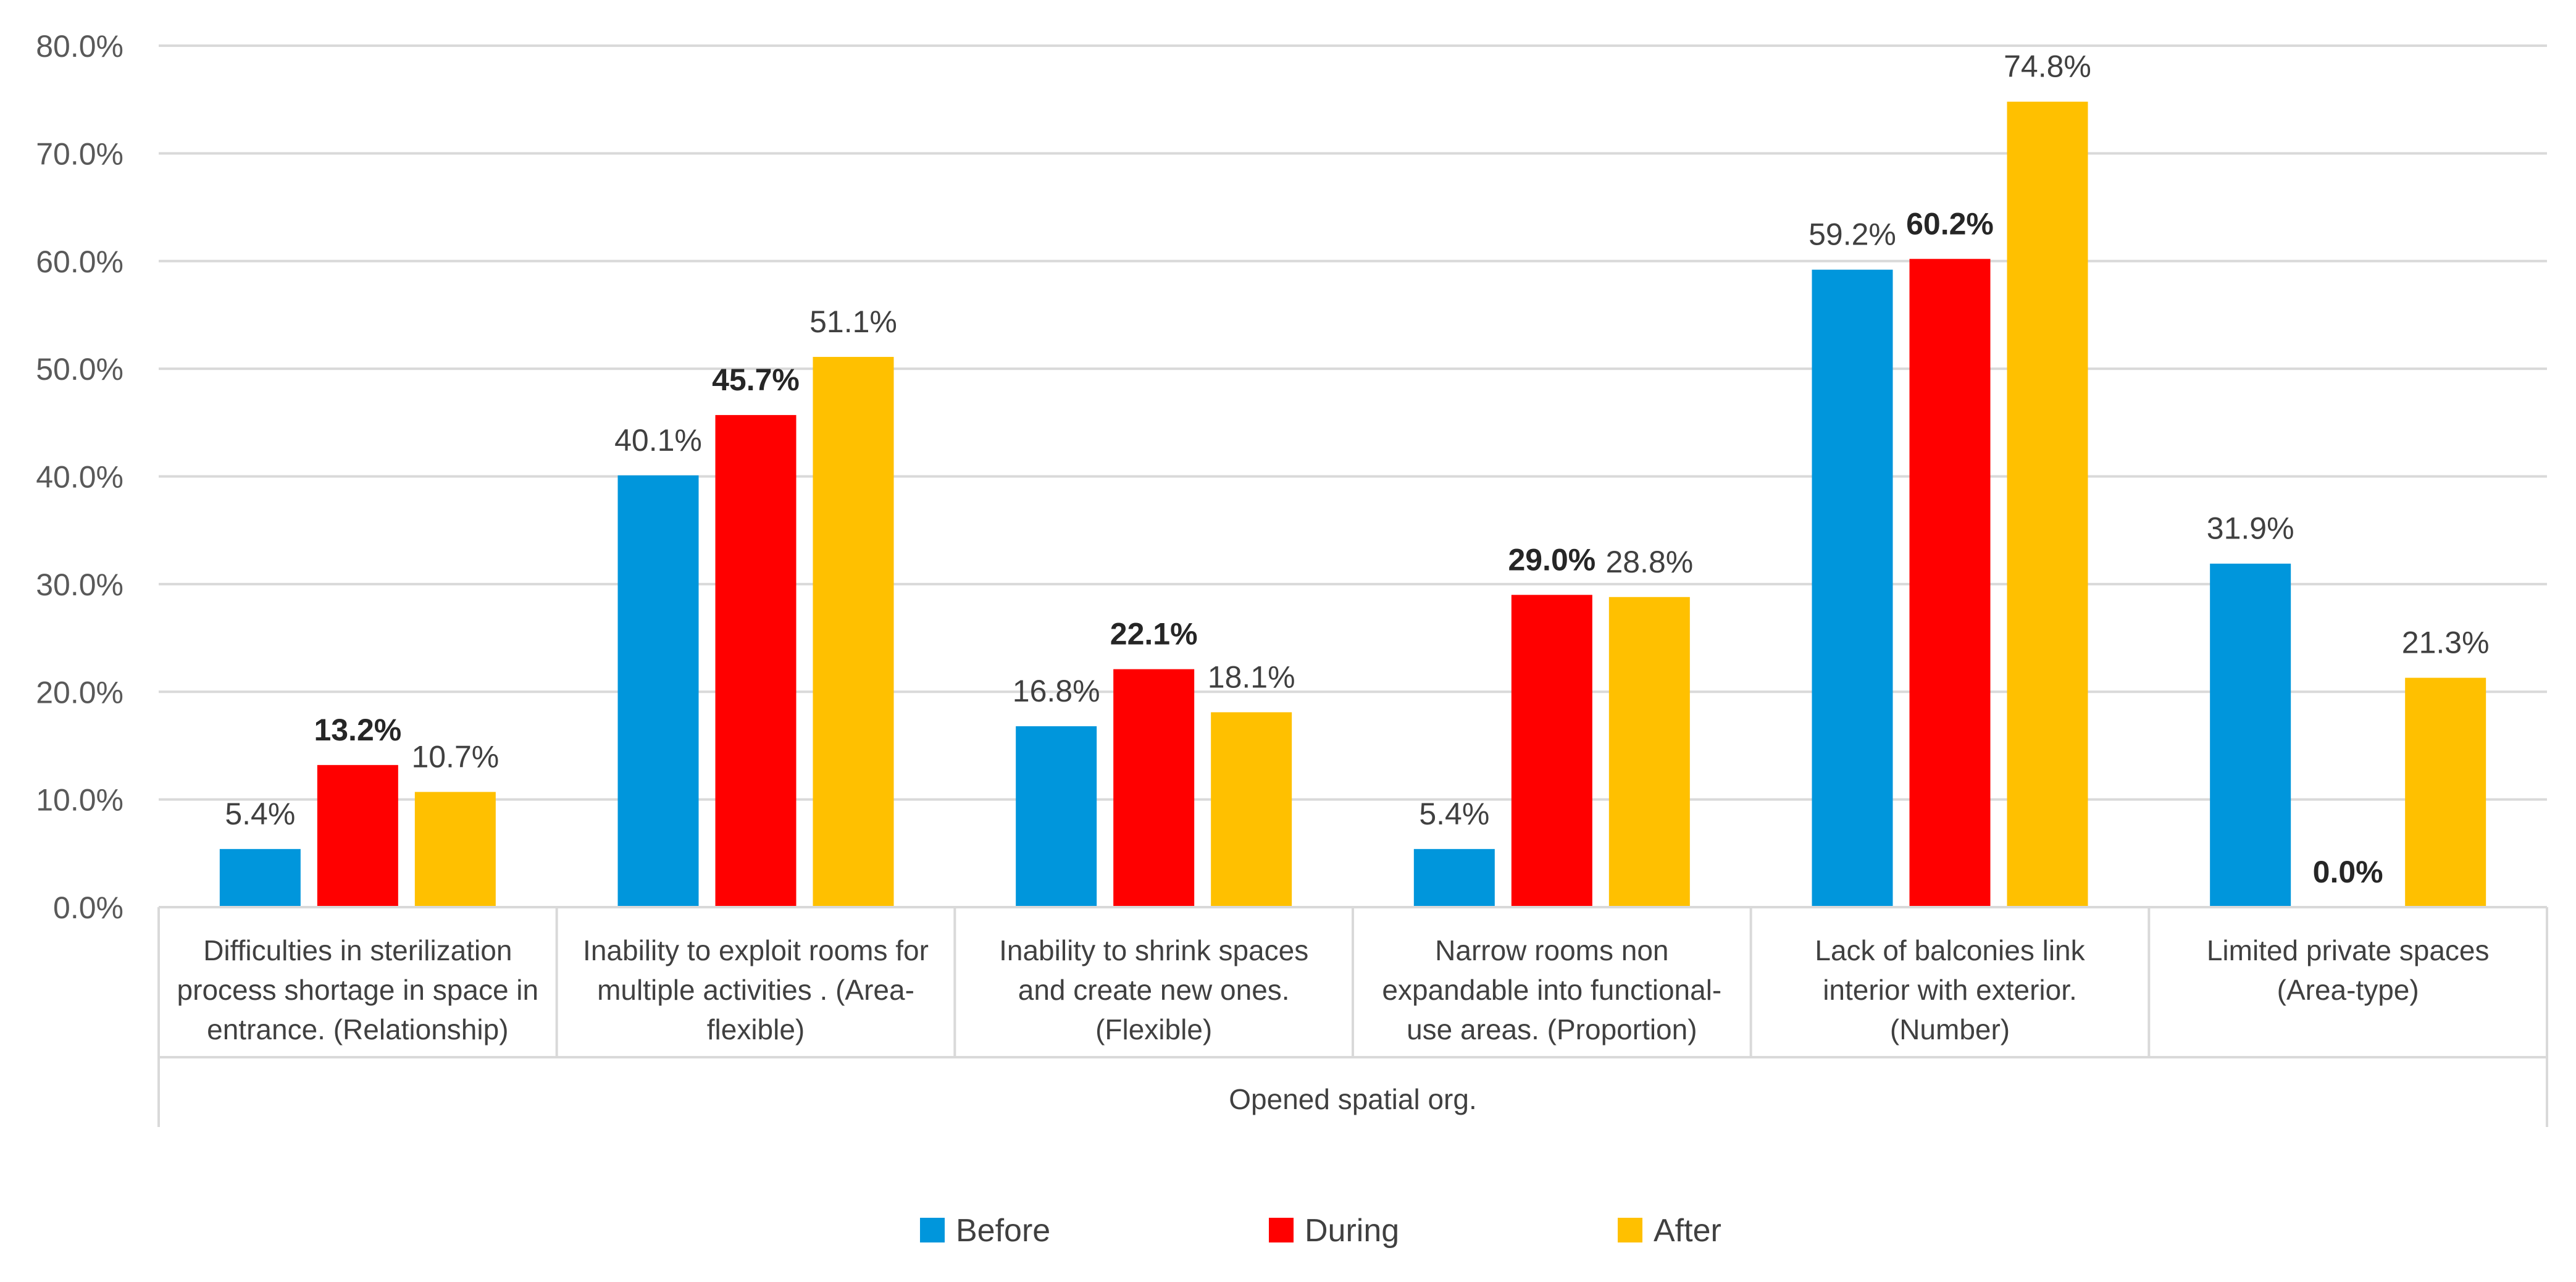  Describe the element at coordinates (1687, 1231) in the screenshot. I see `legend-label: After` at that location.